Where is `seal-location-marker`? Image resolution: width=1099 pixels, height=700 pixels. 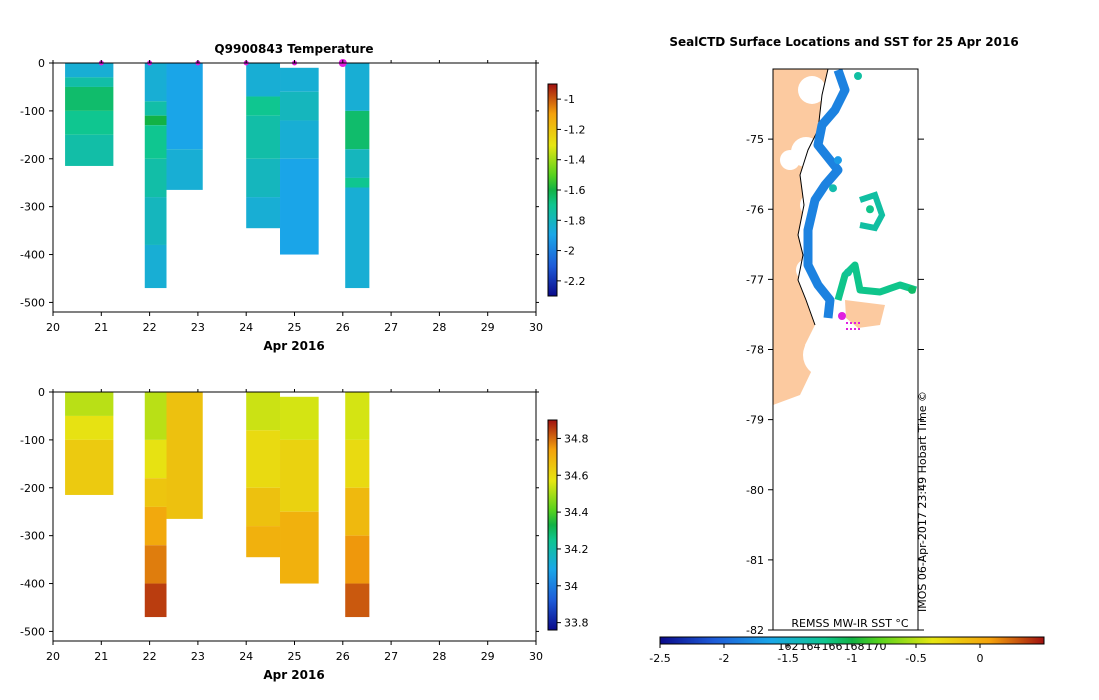
seal-location-marker is located at coordinates (842, 316).